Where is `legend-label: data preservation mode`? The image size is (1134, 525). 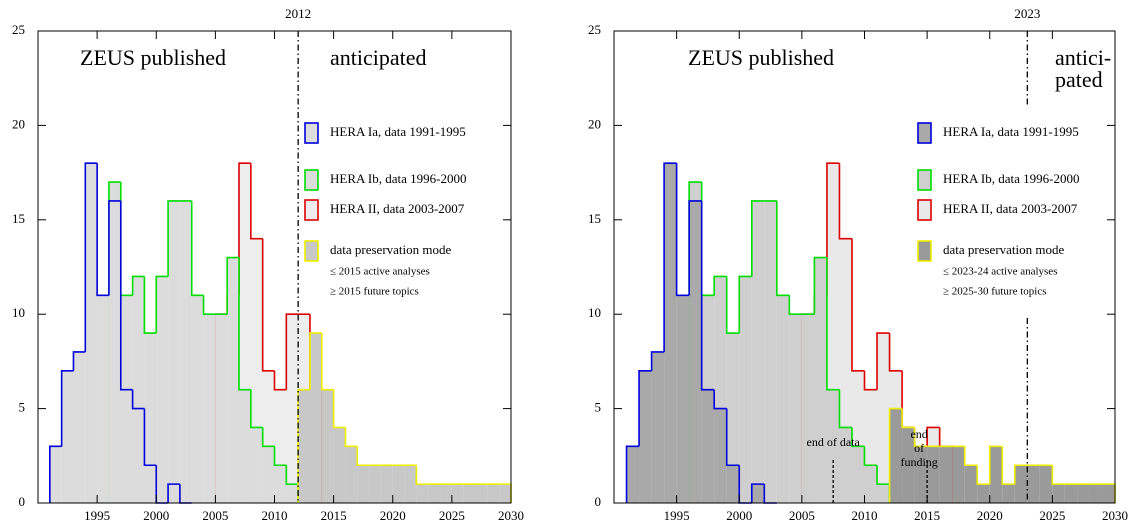 legend-label: data preservation mode is located at coordinates (1004, 249).